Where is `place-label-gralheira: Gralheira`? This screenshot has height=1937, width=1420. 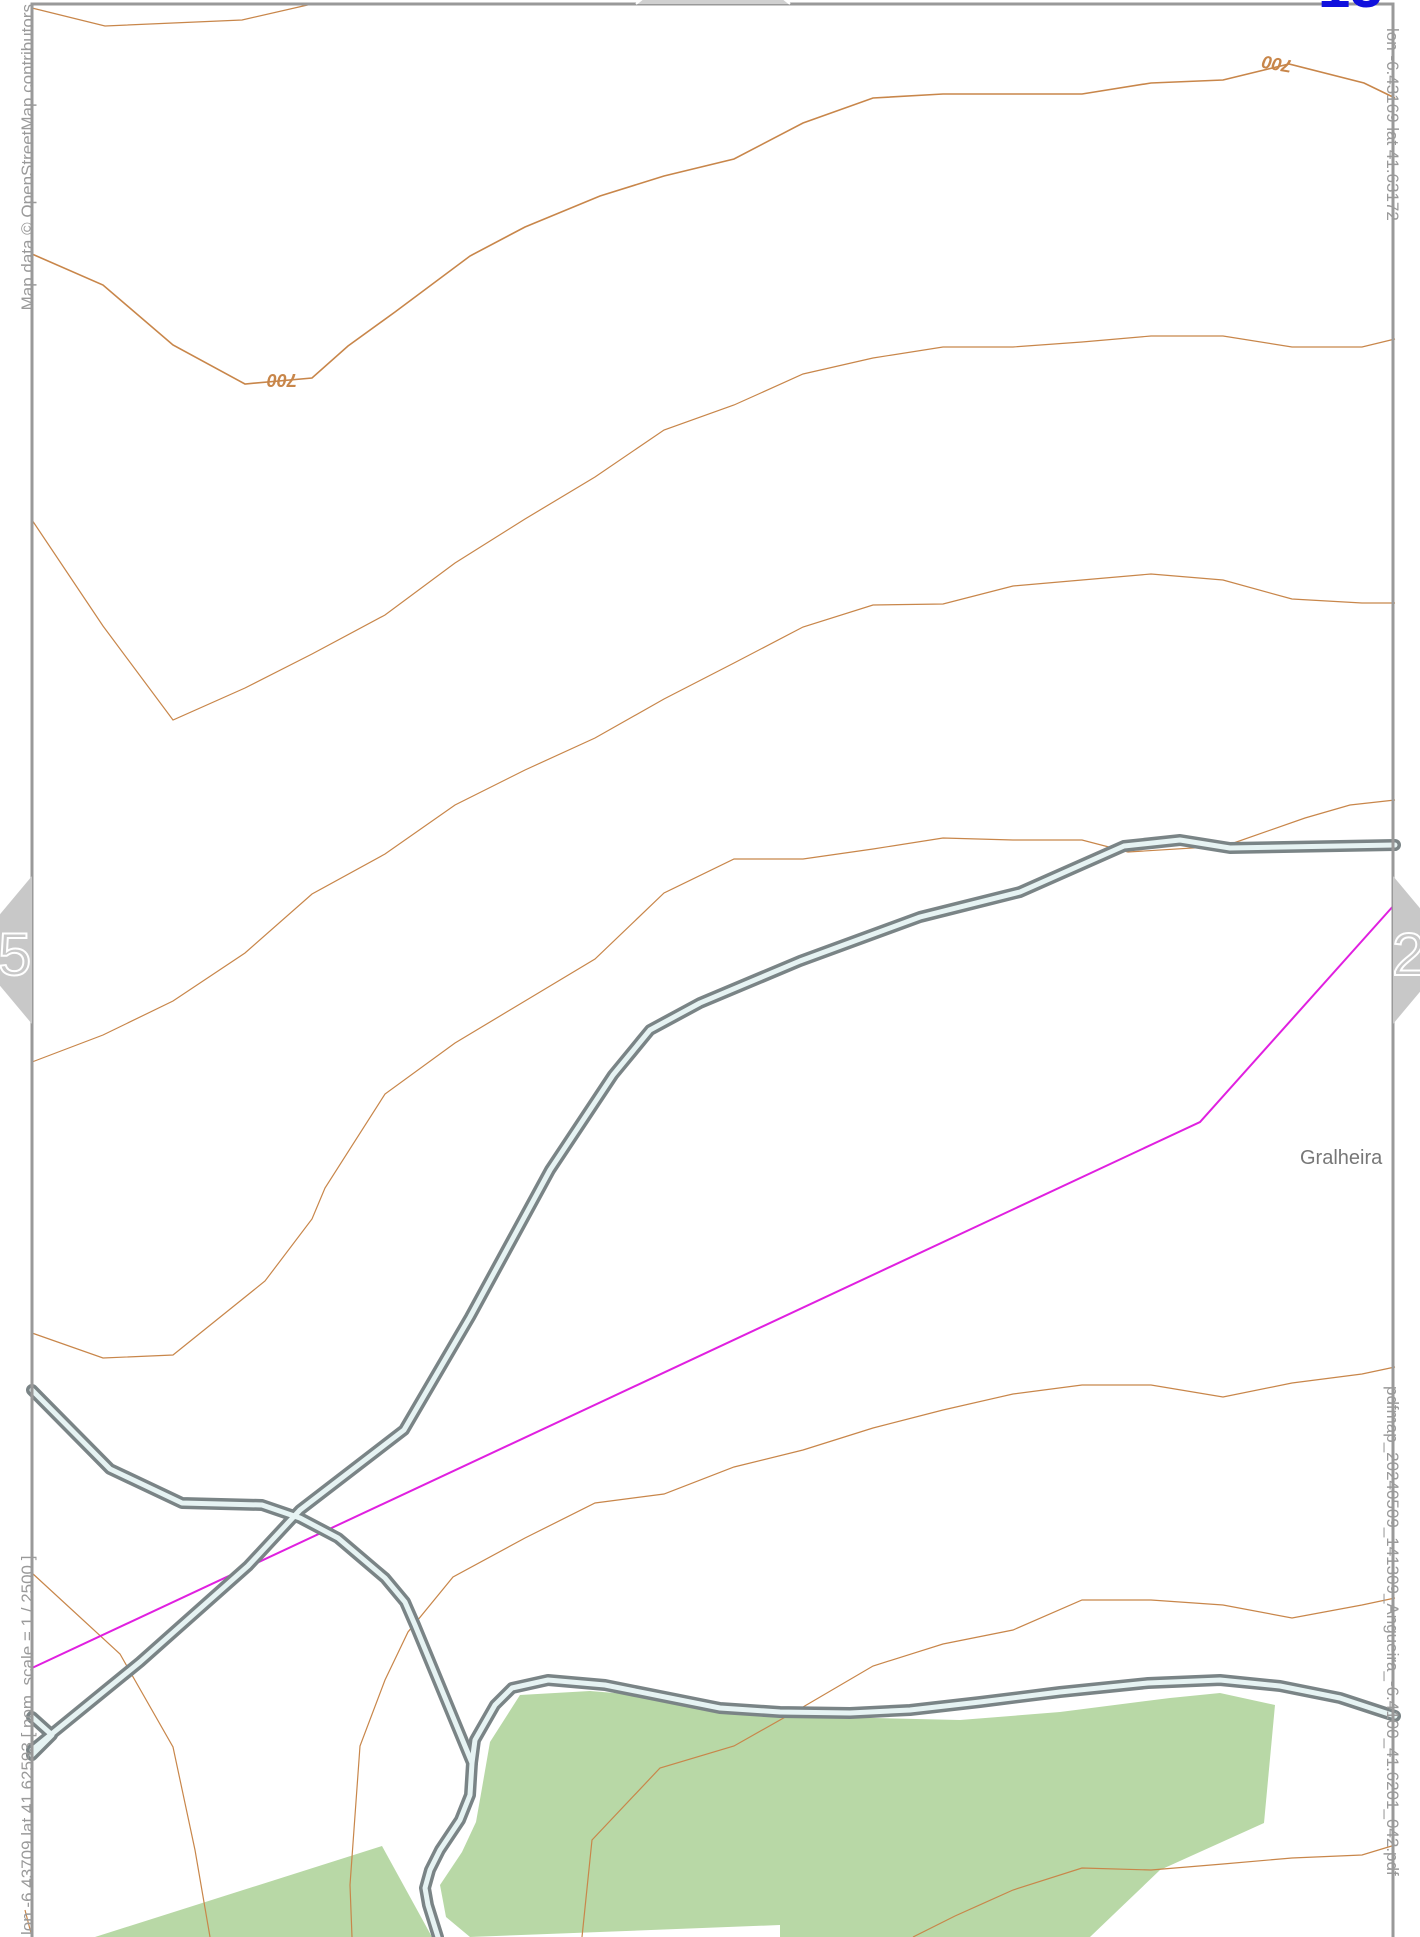
place-label-gralheira: Gralheira is located at coordinates (1341, 1158).